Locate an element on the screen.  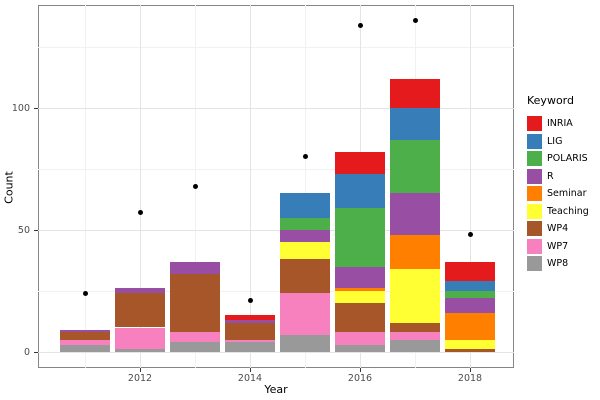
legend-items: INRIA LIG POLARIS R Seminar Teaching WP4 WP7 WP8 is located at coordinates (558, 194).